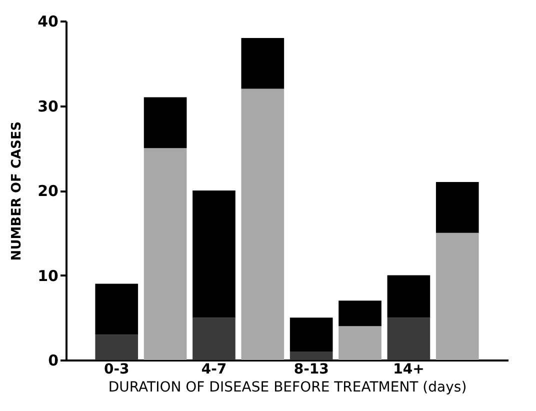 This screenshot has width=536, height=411. I want to click on x-tick-label: 4-7, so click(214, 370).